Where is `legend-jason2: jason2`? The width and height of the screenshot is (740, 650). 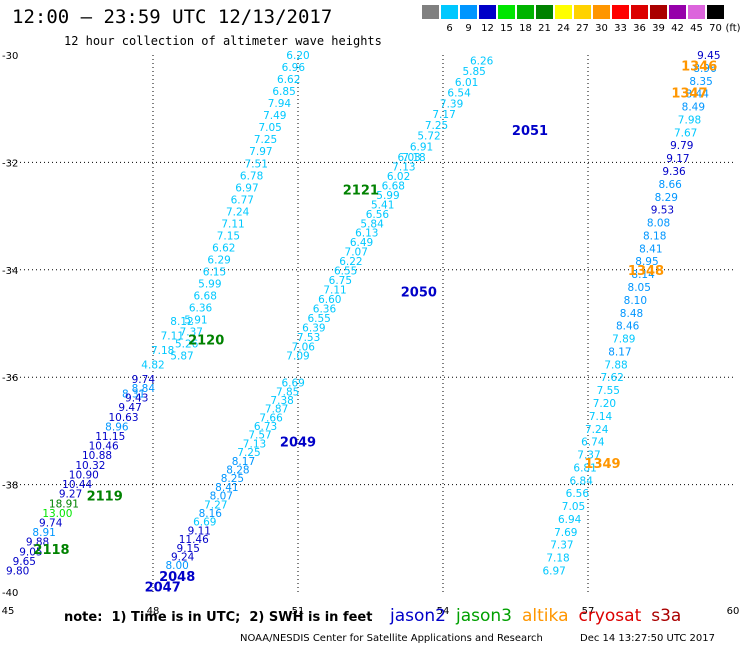 legend-jason2: jason2 is located at coordinates (418, 616).